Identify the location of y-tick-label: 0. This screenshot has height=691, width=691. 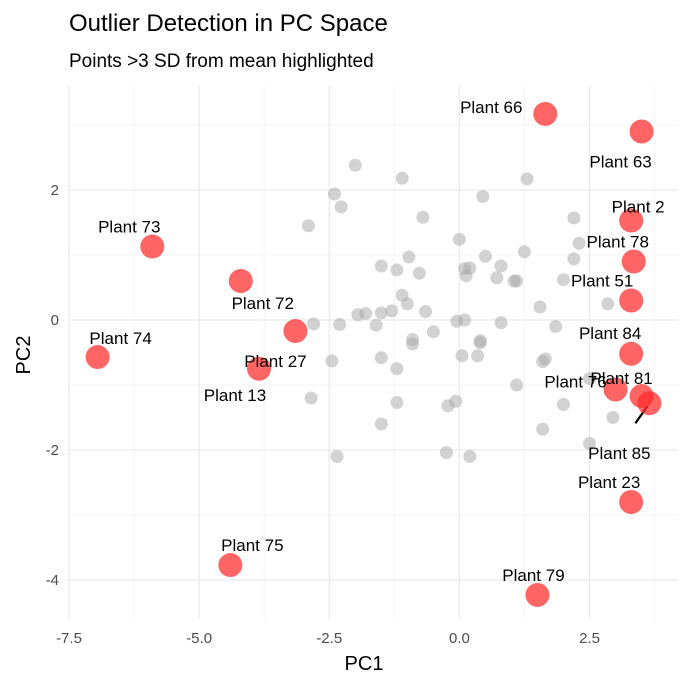
(55, 320).